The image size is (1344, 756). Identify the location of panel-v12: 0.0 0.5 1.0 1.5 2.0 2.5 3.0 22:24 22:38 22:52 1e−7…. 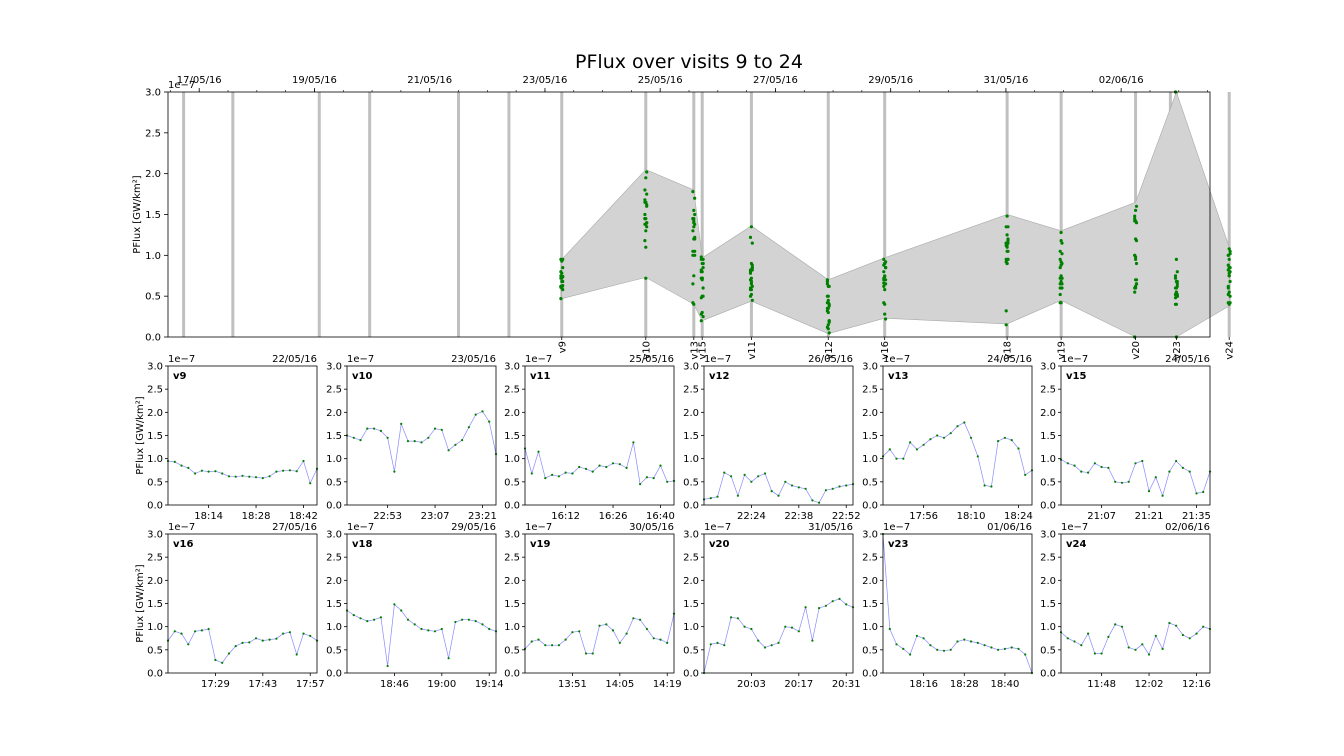
(772, 438).